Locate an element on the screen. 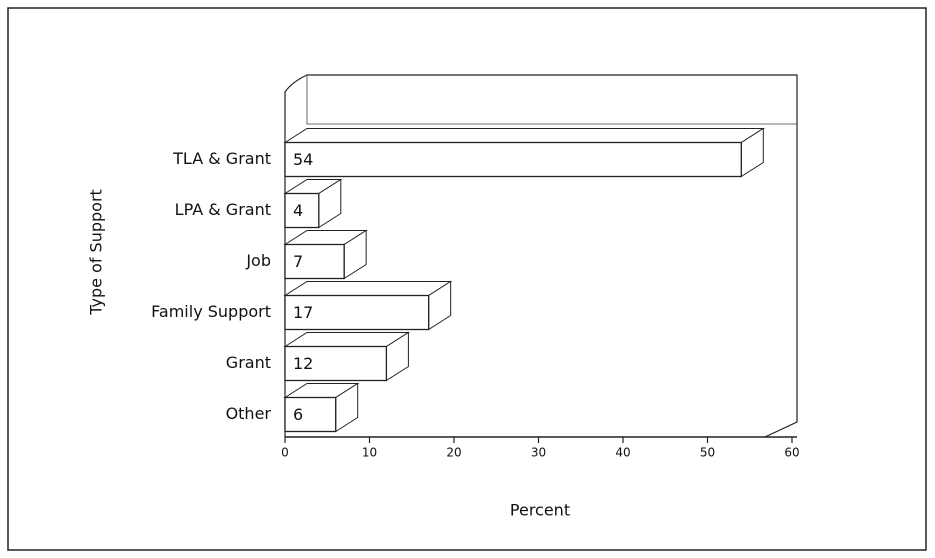 Image resolution: width=935 pixels, height=558 pixels. x-tick-label: 10 is located at coordinates (369, 453).